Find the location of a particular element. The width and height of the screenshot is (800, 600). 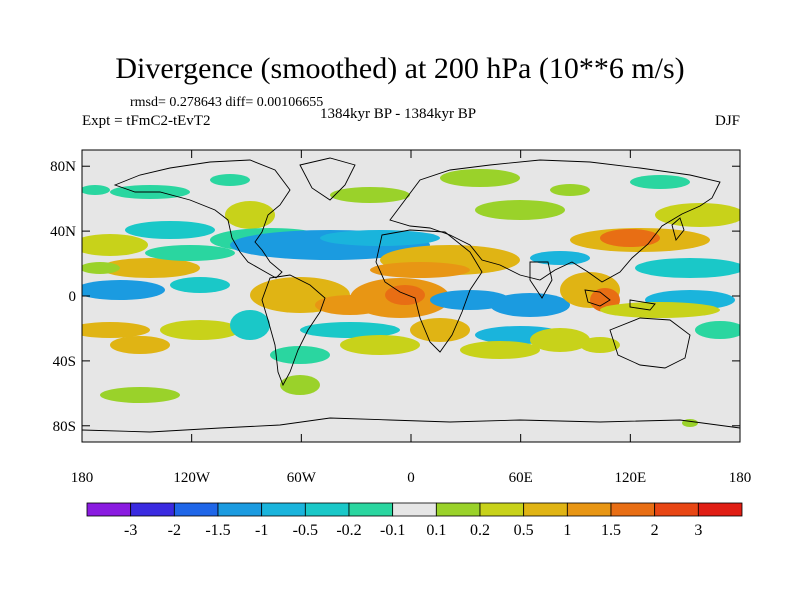

stats-text: rmsd= 0.278643 diff= 0.00106655 is located at coordinates (227, 102).